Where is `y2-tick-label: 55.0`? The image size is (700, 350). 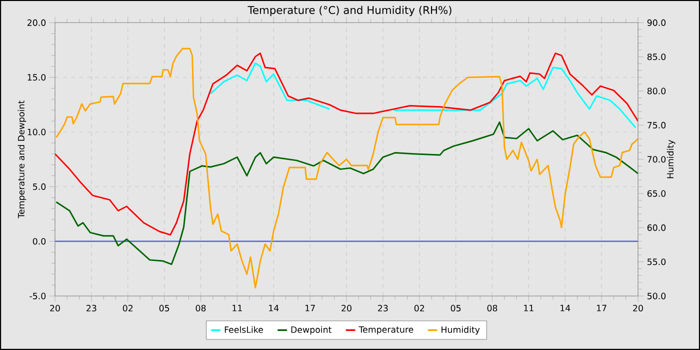 y2-tick-label: 55.0 is located at coordinates (657, 262).